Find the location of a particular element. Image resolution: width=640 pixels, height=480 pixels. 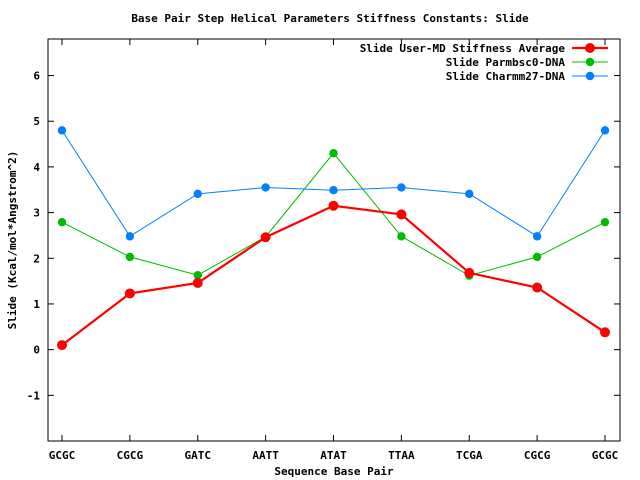

y-tick-label: 6 is located at coordinates (36, 76).